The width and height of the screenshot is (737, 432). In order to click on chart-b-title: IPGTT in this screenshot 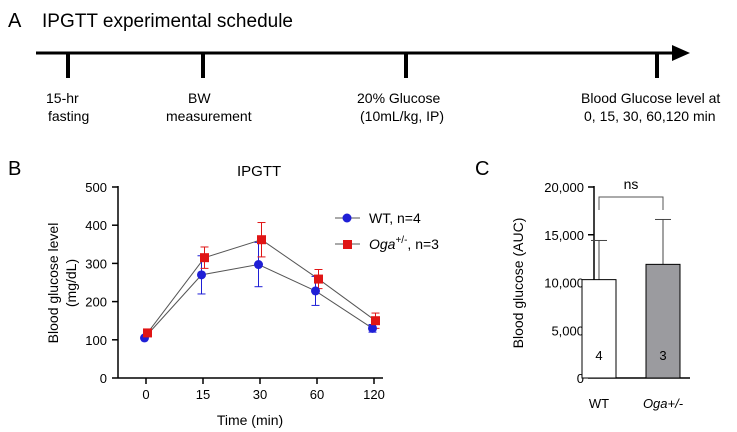, I will do `click(259, 171)`.